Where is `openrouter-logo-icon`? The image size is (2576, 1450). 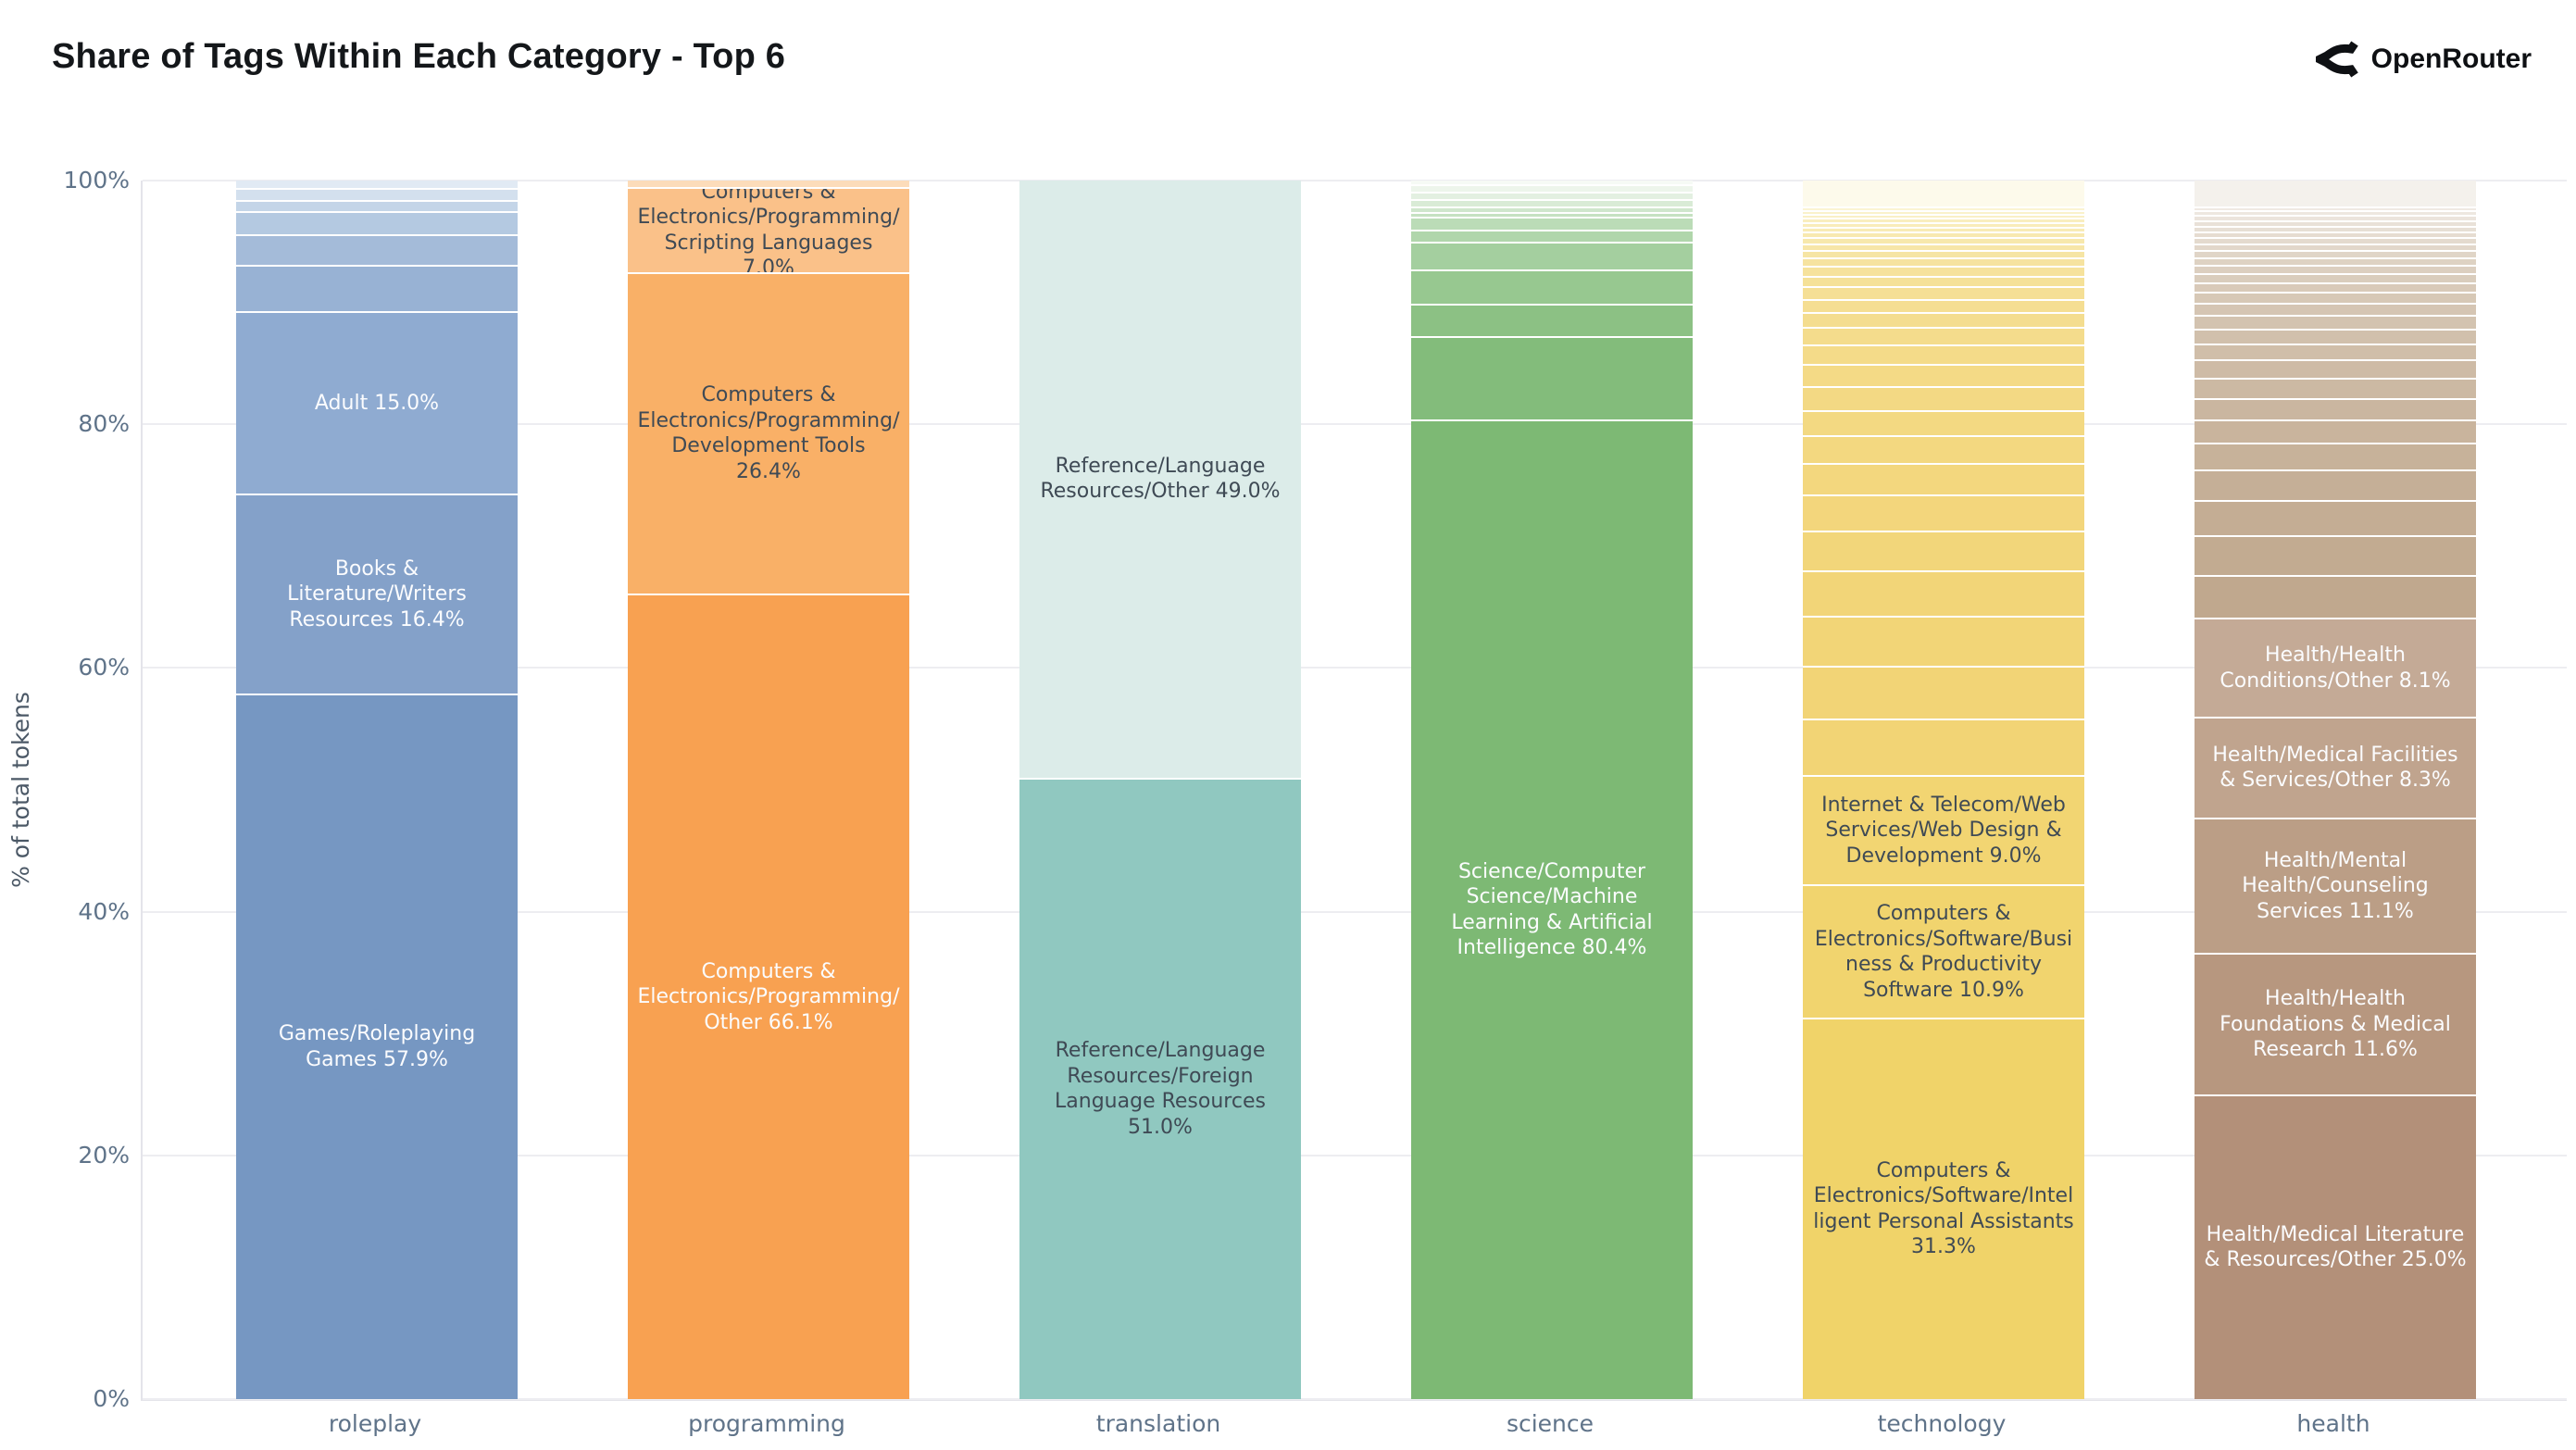 openrouter-logo-icon is located at coordinates (2336, 60).